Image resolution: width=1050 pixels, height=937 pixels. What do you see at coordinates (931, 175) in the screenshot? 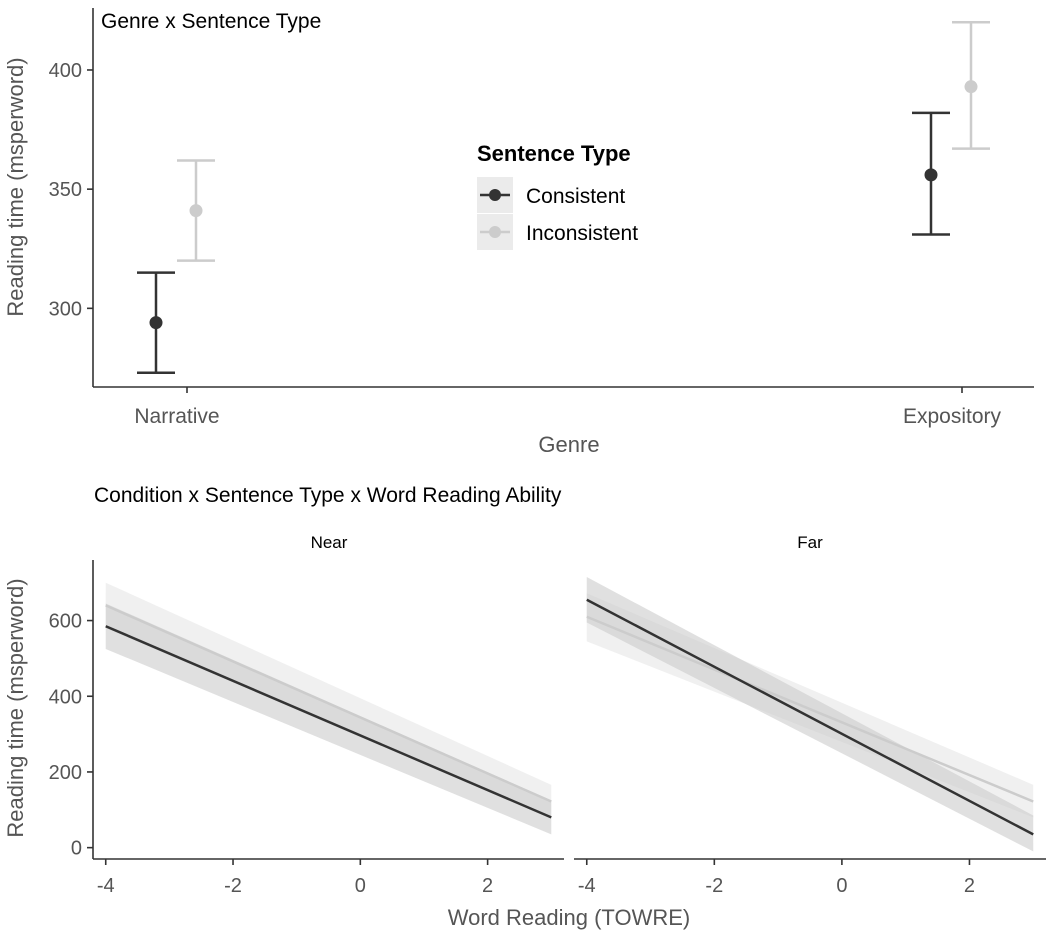
I see `consistent-expository-point` at bounding box center [931, 175].